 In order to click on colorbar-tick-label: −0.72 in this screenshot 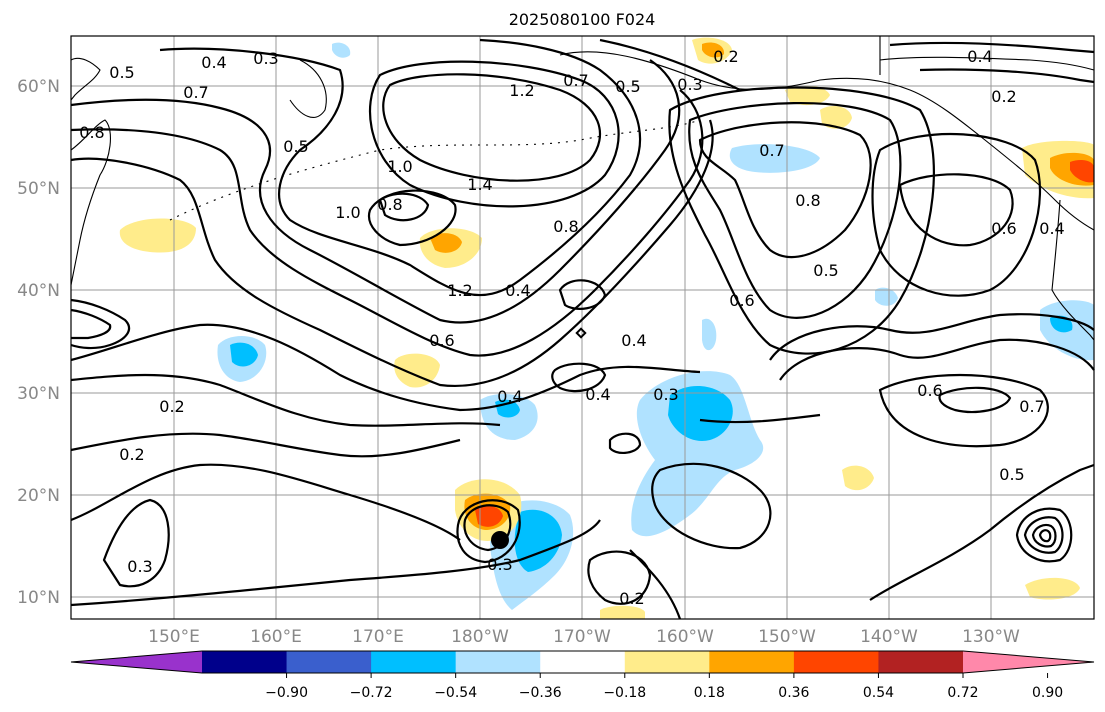, I will do `click(371, 693)`.